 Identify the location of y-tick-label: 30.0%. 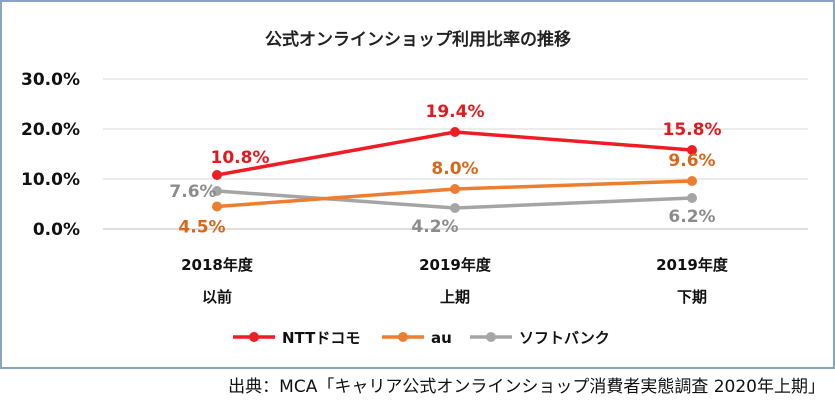
(50, 80).